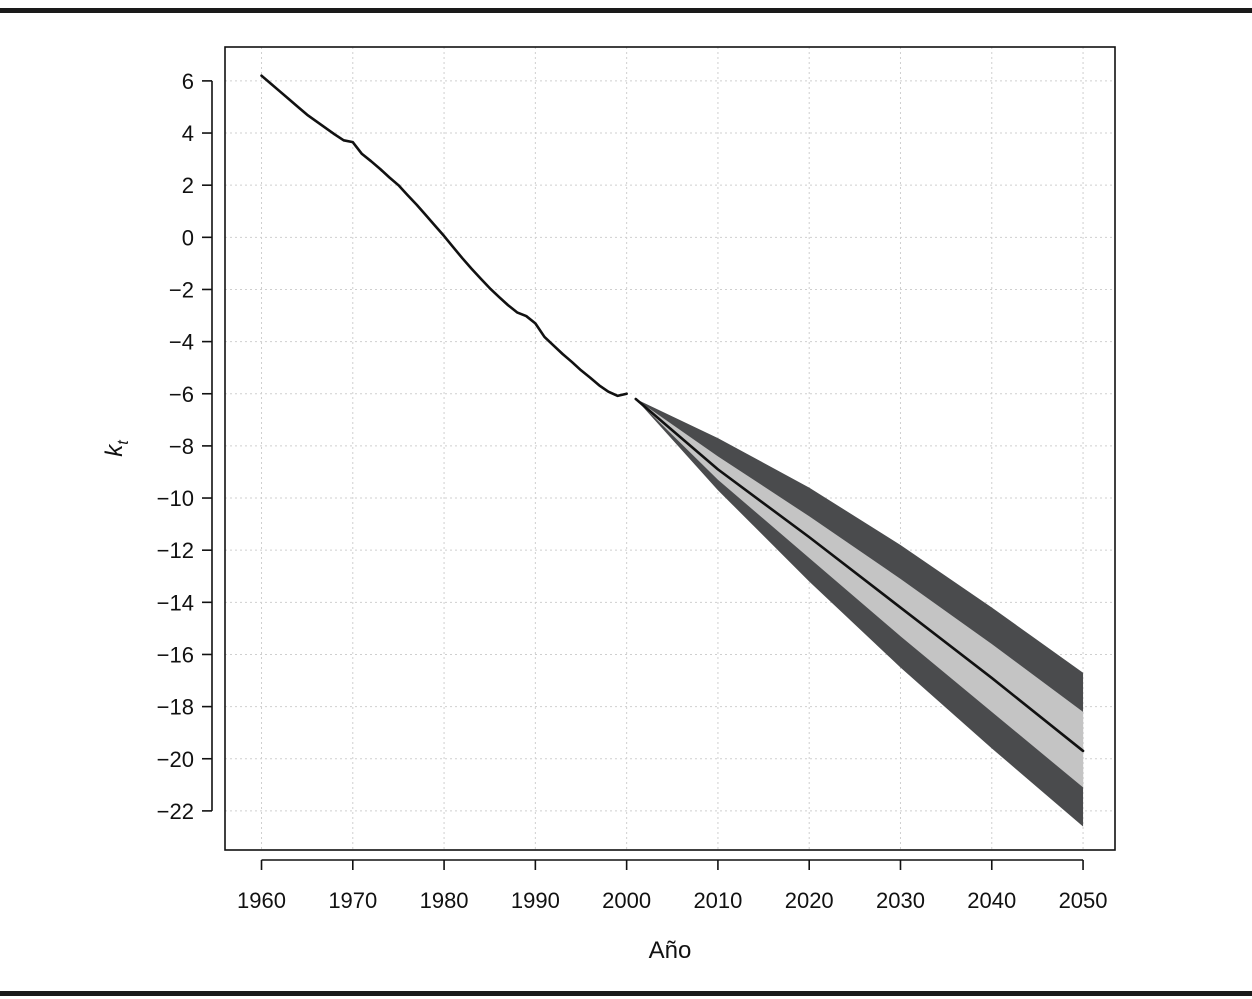 This screenshot has height=999, width=1252. What do you see at coordinates (859, 575) in the screenshot?
I see `series-line-forecast` at bounding box center [859, 575].